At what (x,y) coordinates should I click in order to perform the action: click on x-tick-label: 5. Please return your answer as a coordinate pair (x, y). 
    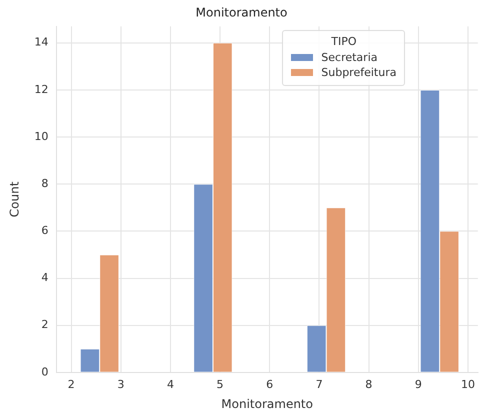
    Looking at the image, I should click on (220, 384).